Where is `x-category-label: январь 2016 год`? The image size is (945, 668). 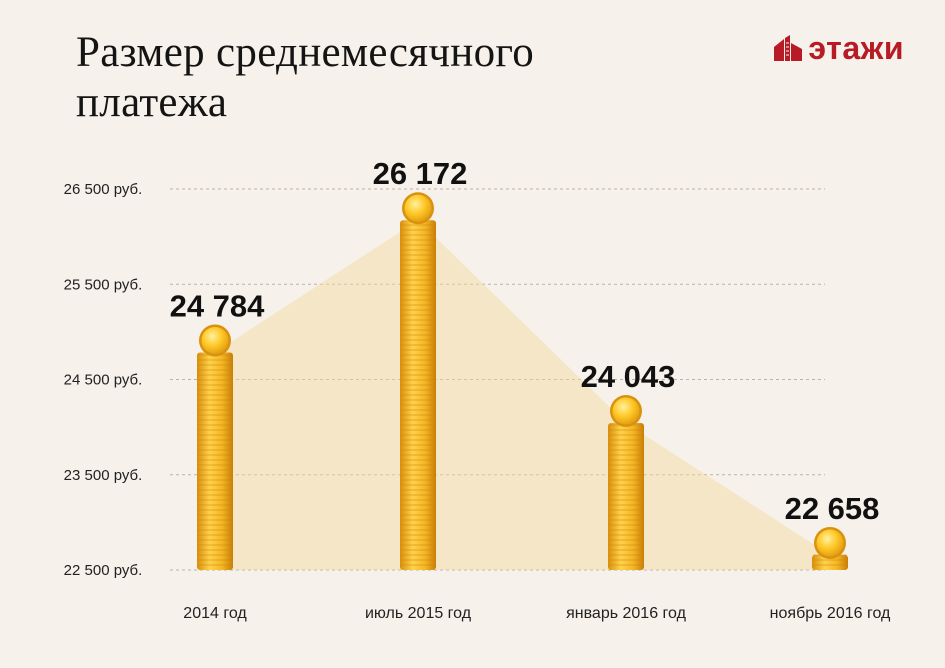
x-category-label: январь 2016 год is located at coordinates (626, 613).